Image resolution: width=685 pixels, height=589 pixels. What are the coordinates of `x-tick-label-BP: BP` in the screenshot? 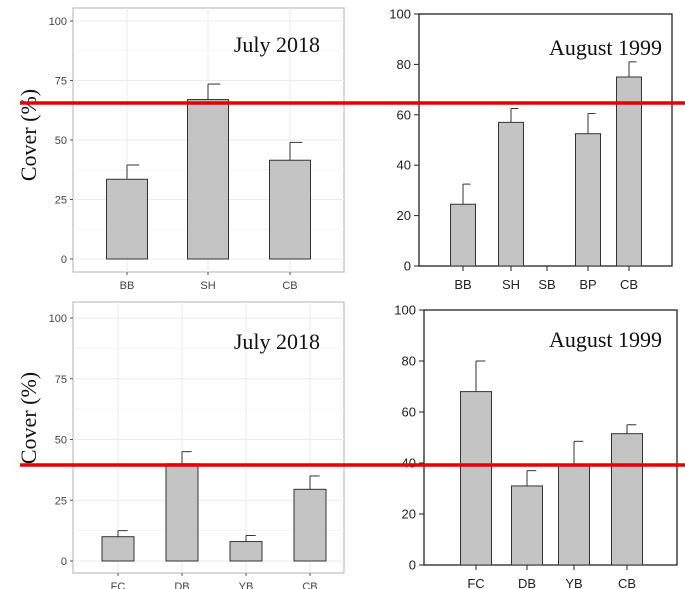 It's located at (587, 284).